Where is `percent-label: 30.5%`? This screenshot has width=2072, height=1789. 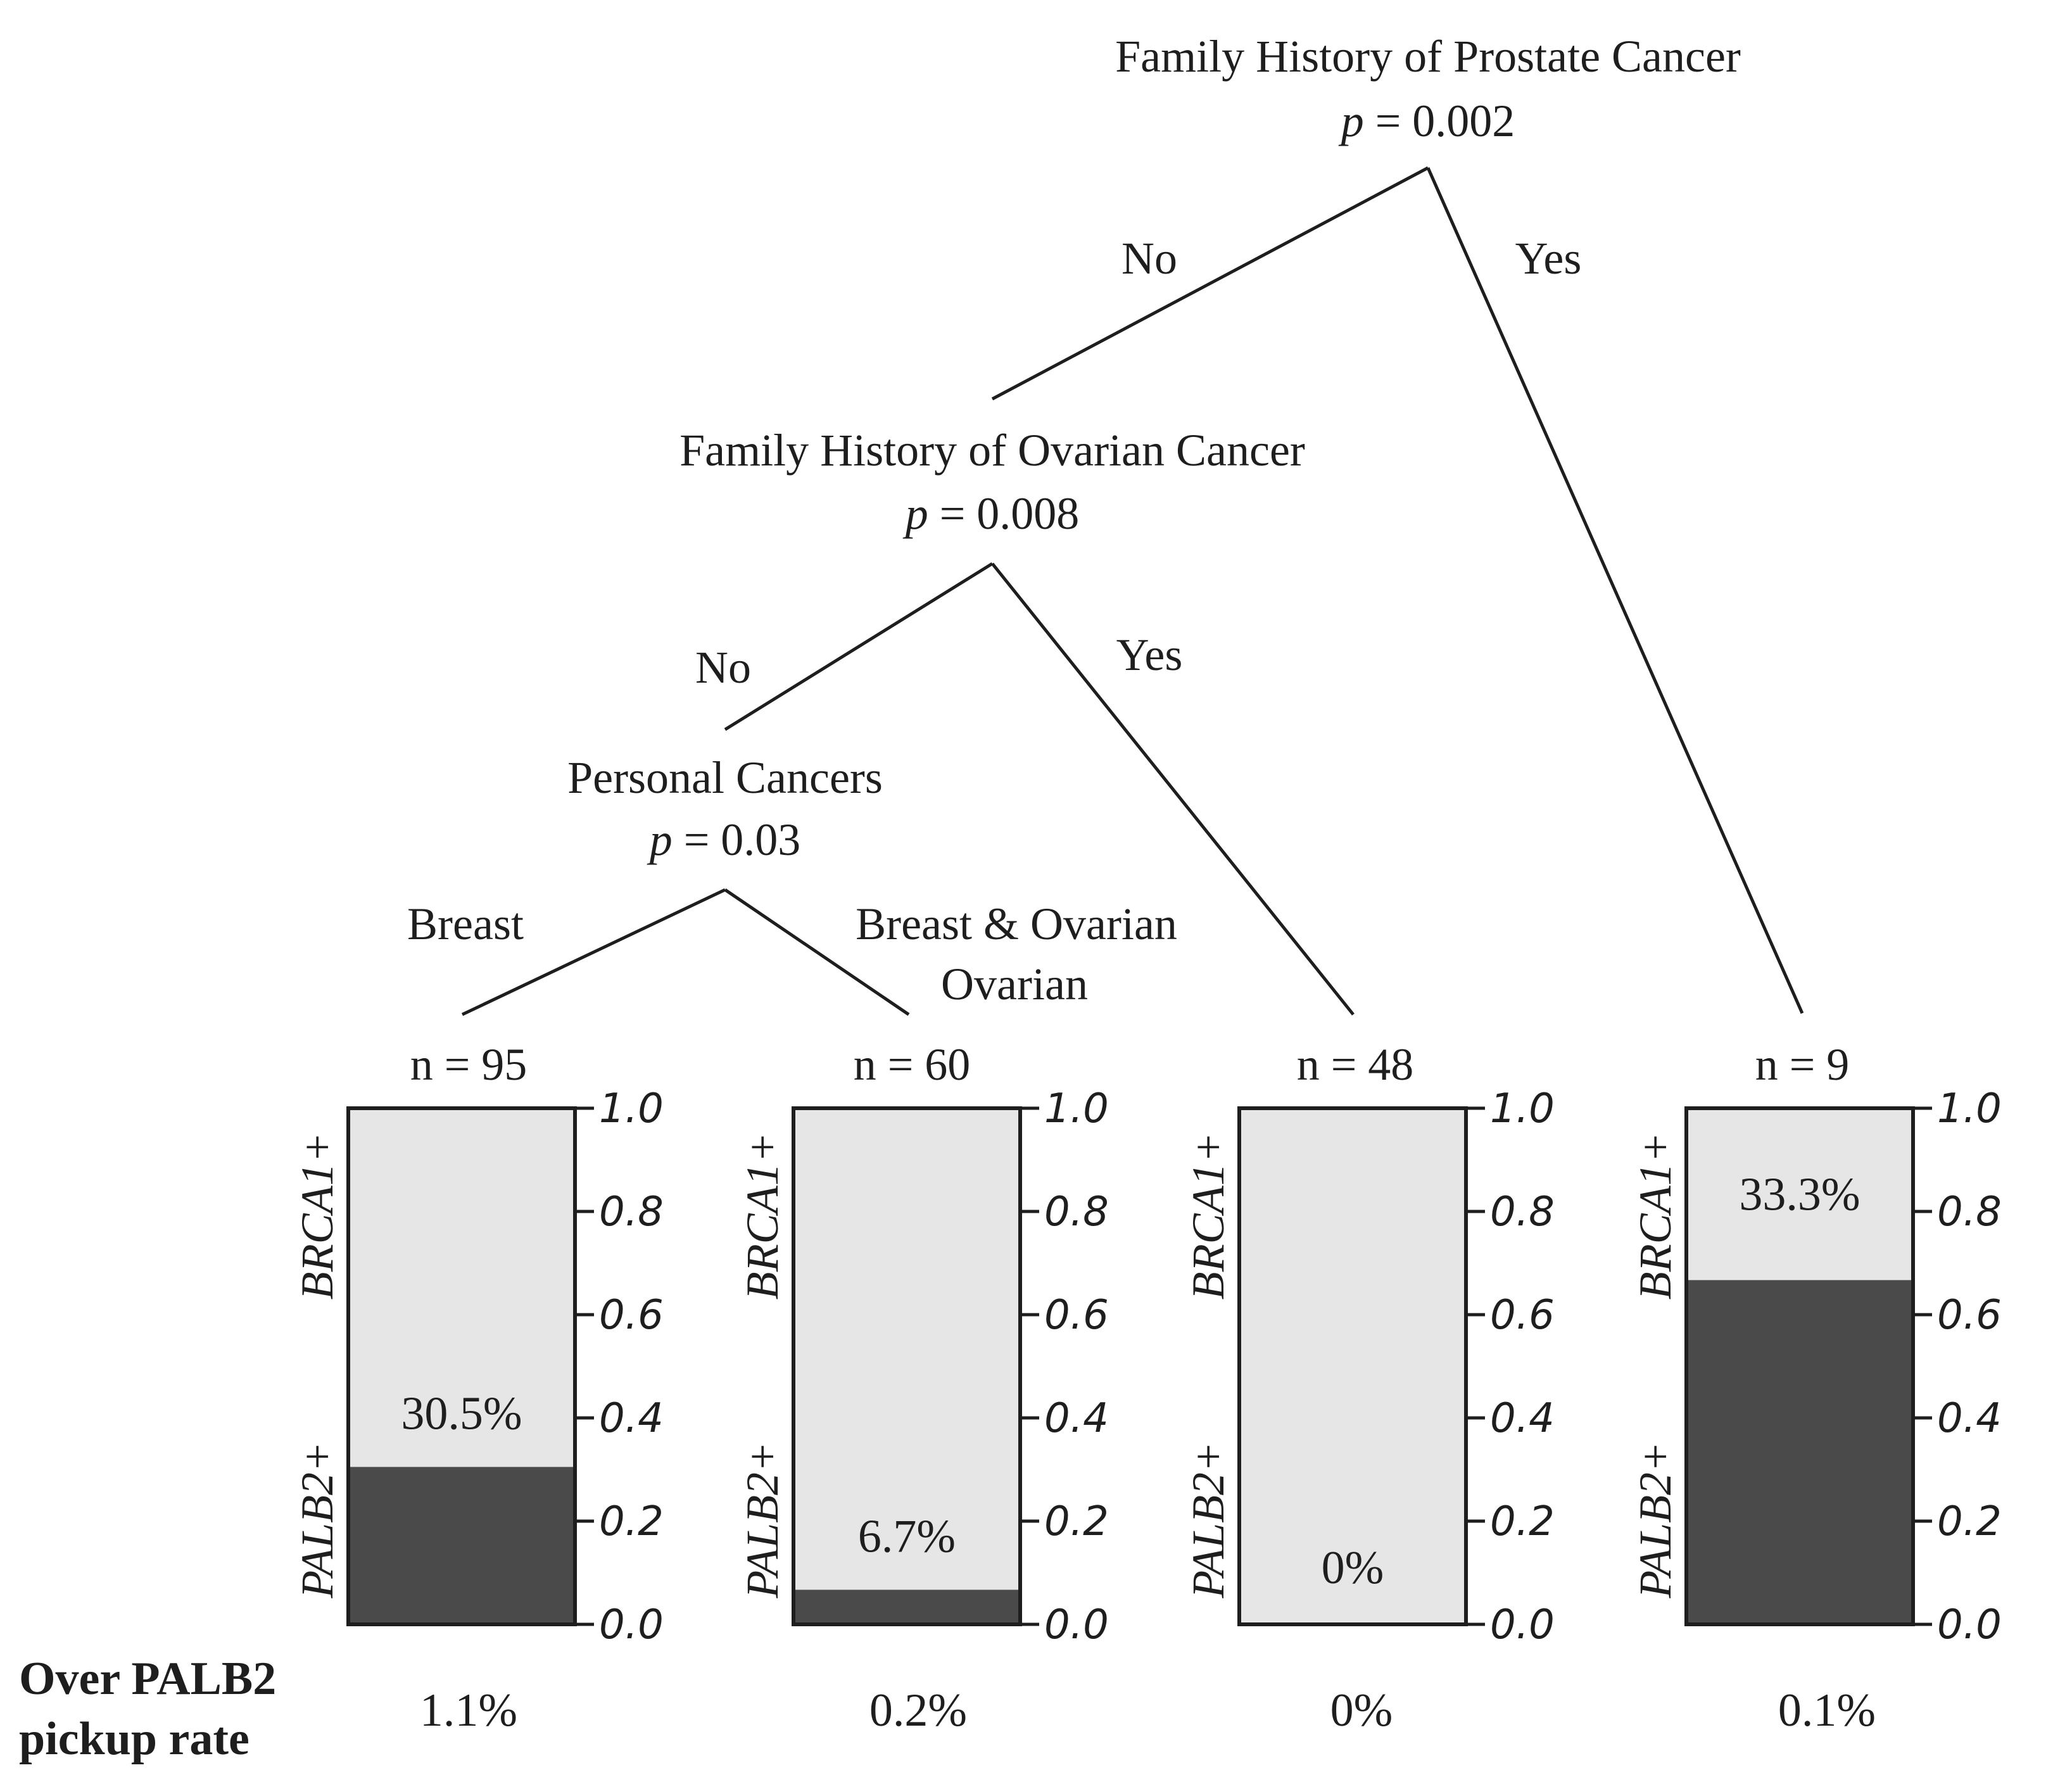
percent-label: 30.5% is located at coordinates (461, 1413).